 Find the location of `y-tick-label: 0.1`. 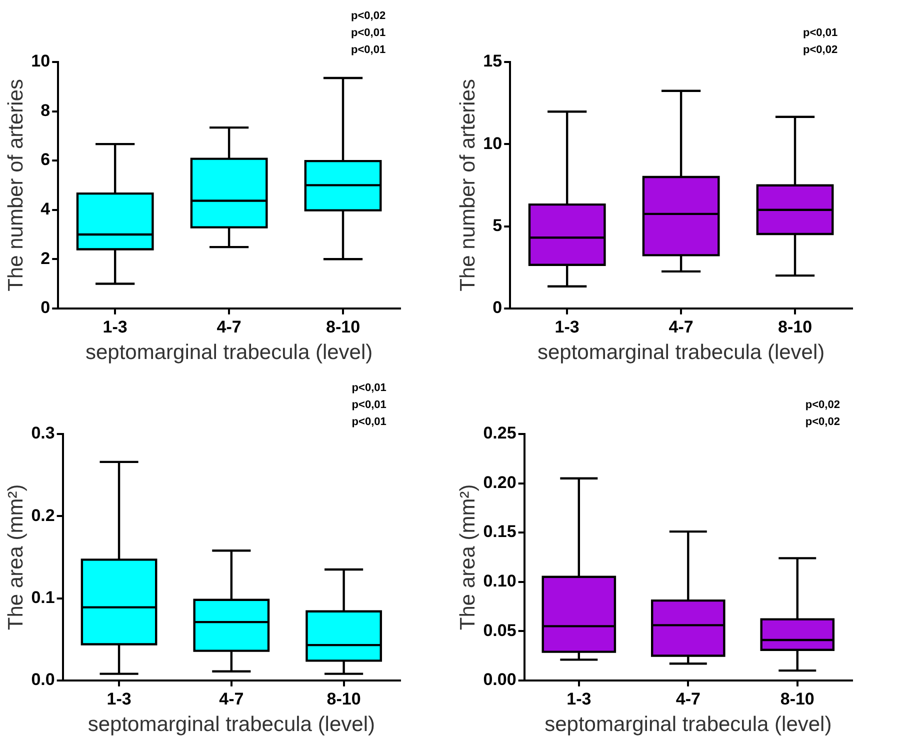

y-tick-label: 0.1 is located at coordinates (43, 597).